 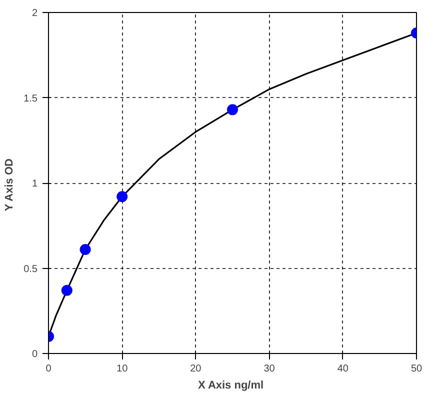 What do you see at coordinates (231, 386) in the screenshot?
I see `x-axis-title: X Axis ng/ml` at bounding box center [231, 386].